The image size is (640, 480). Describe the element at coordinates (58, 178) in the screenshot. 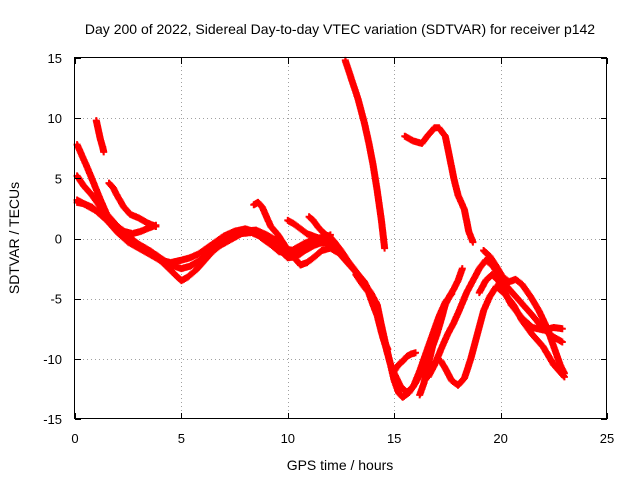

I see `y-tick-label: 5` at that location.